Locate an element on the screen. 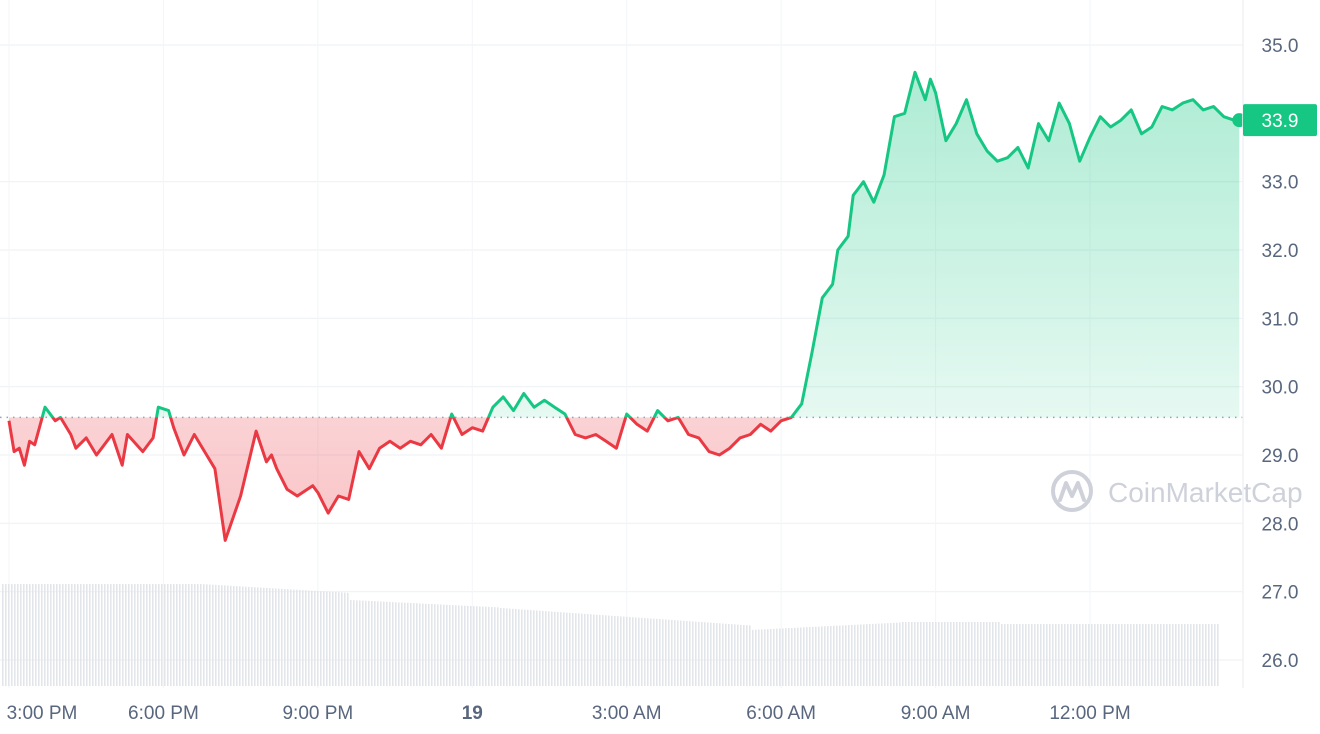 The image size is (1320, 734). watermark-text: CoinMarketCap is located at coordinates (1205, 492).